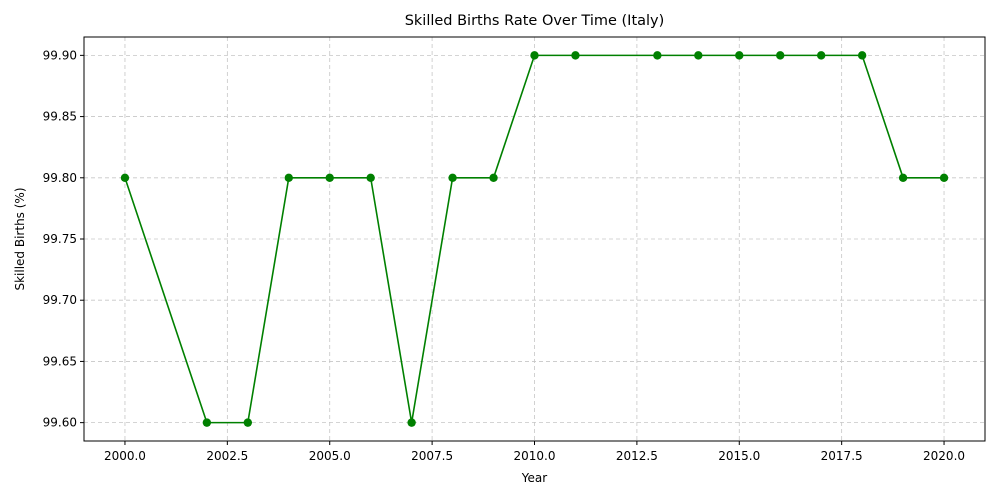  I want to click on y-axis-label: Skilled Births (%), so click(20, 238).